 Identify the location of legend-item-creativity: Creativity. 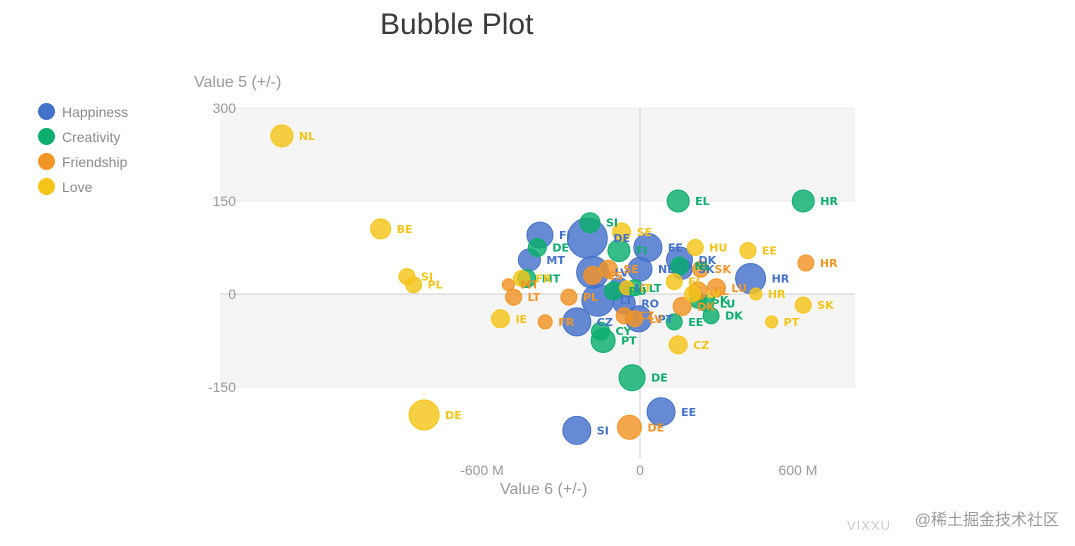
(83, 136).